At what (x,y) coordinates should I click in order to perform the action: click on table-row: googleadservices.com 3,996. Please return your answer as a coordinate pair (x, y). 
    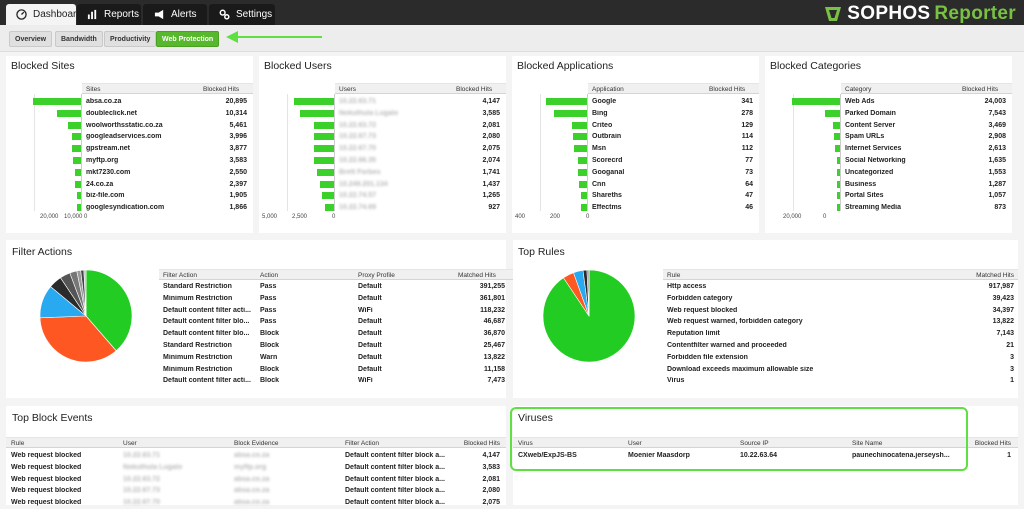
    Looking at the image, I should click on (167, 137).